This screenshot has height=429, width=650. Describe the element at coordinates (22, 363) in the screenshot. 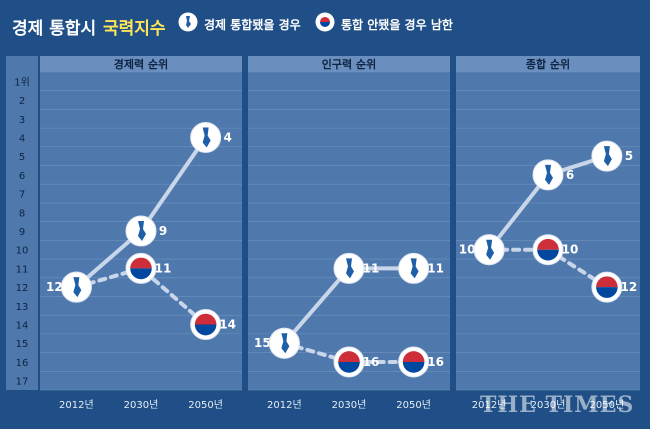

I see `y-tick-label: 16` at that location.